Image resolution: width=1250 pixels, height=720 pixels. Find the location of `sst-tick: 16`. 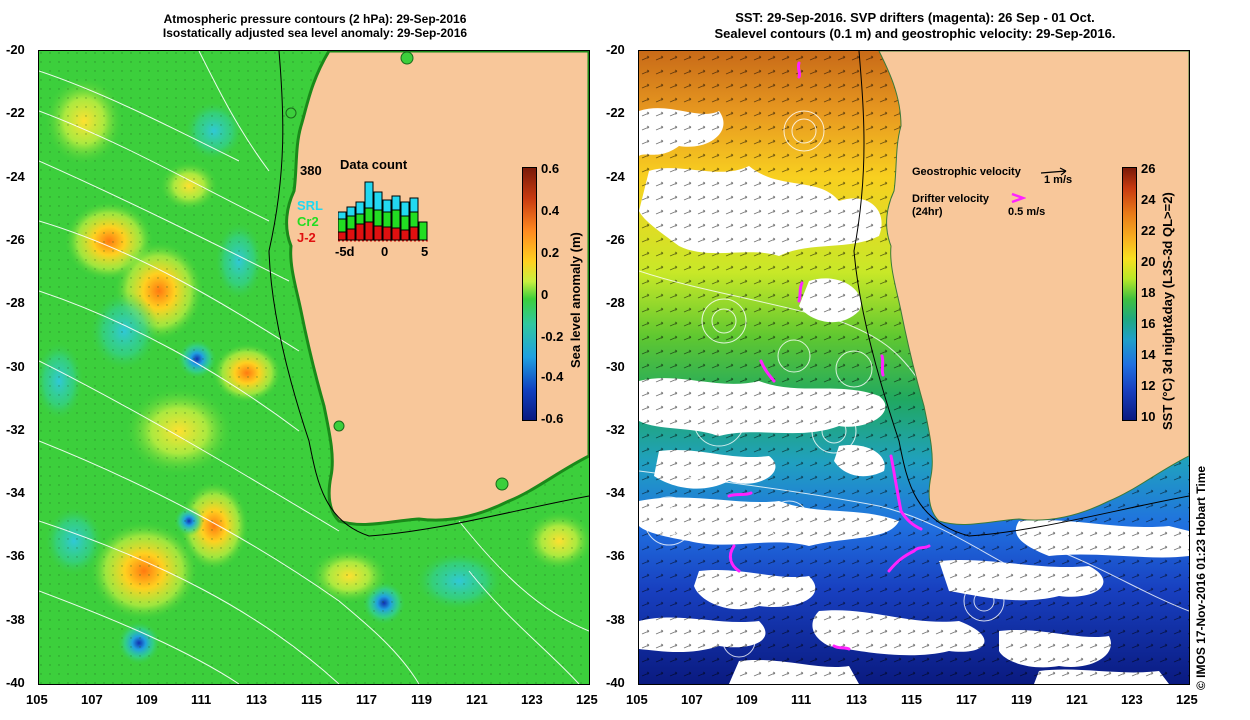

sst-tick: 16 is located at coordinates (1148, 323).